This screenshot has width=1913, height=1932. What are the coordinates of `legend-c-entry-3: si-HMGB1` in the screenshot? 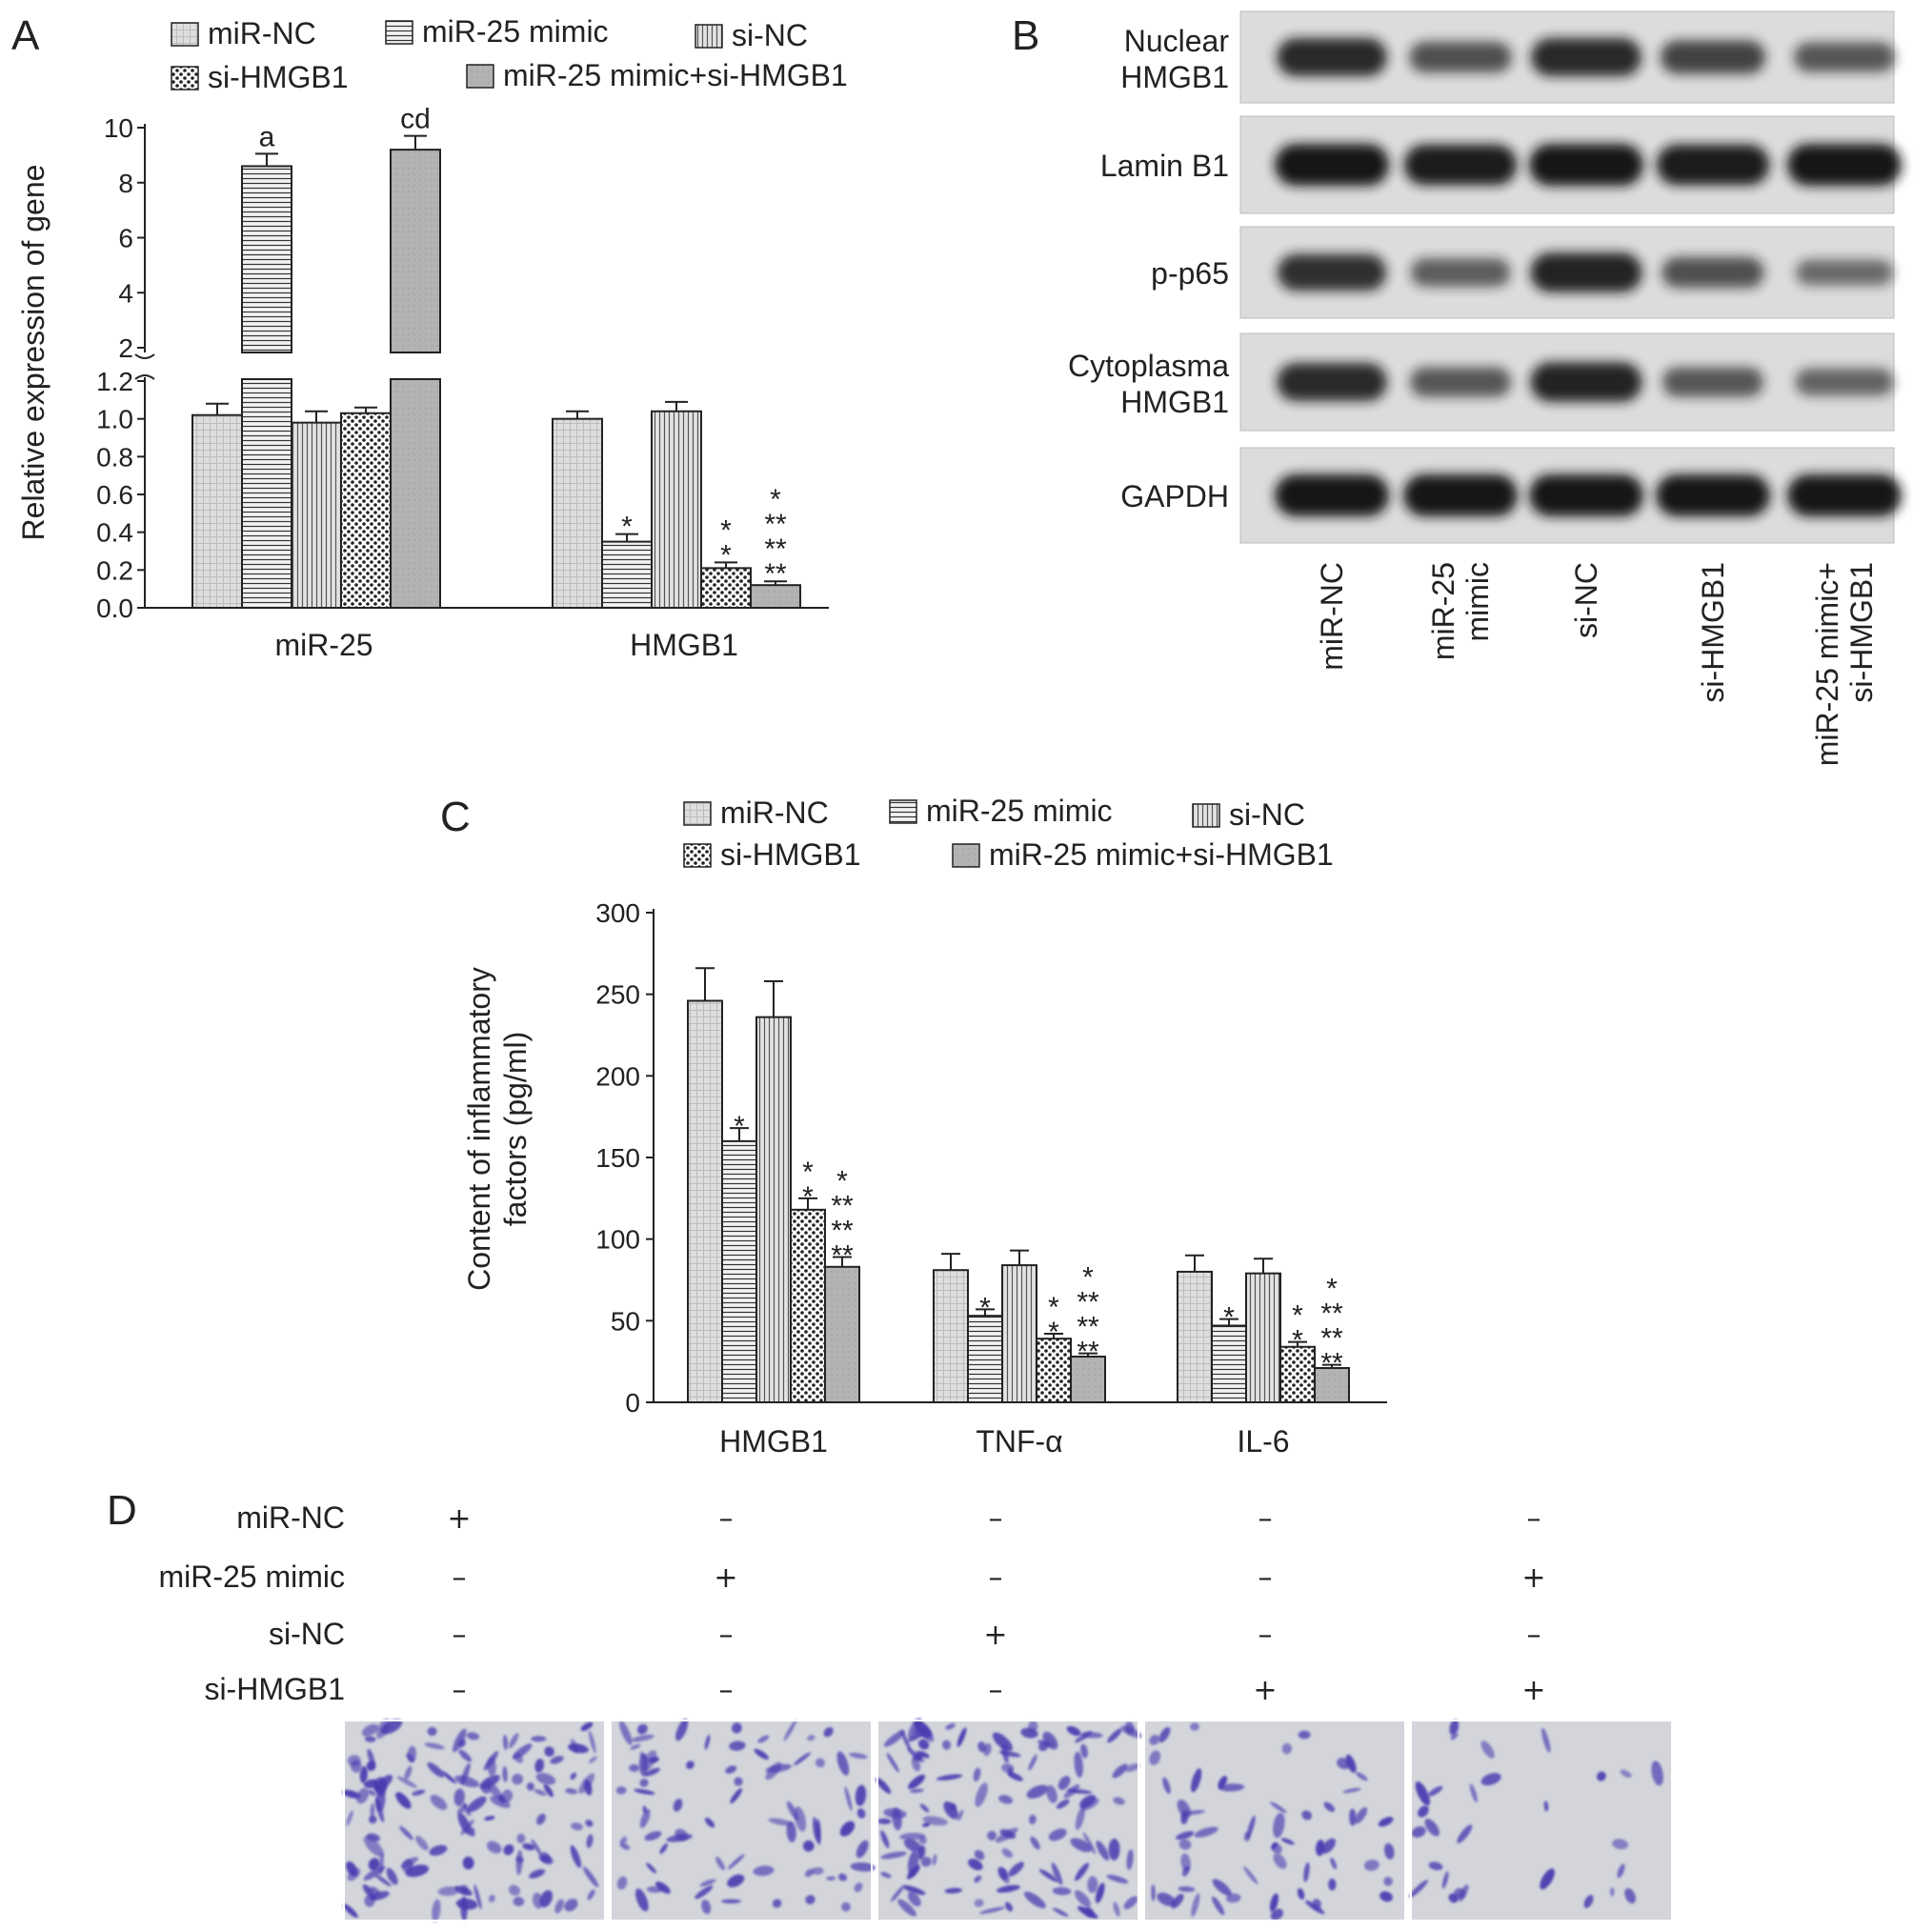 It's located at (790, 854).